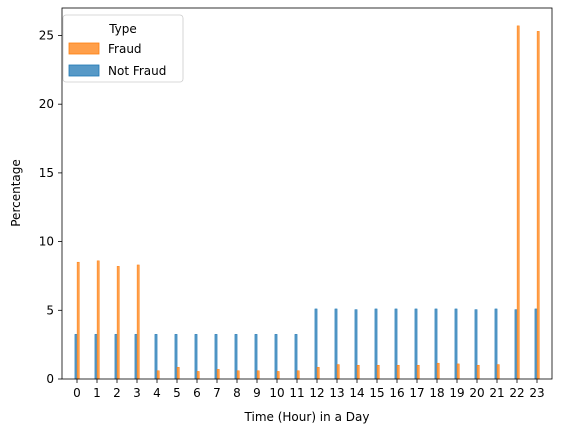 The width and height of the screenshot is (562, 432). What do you see at coordinates (50, 310) in the screenshot?
I see `y-tick-label: 5` at bounding box center [50, 310].